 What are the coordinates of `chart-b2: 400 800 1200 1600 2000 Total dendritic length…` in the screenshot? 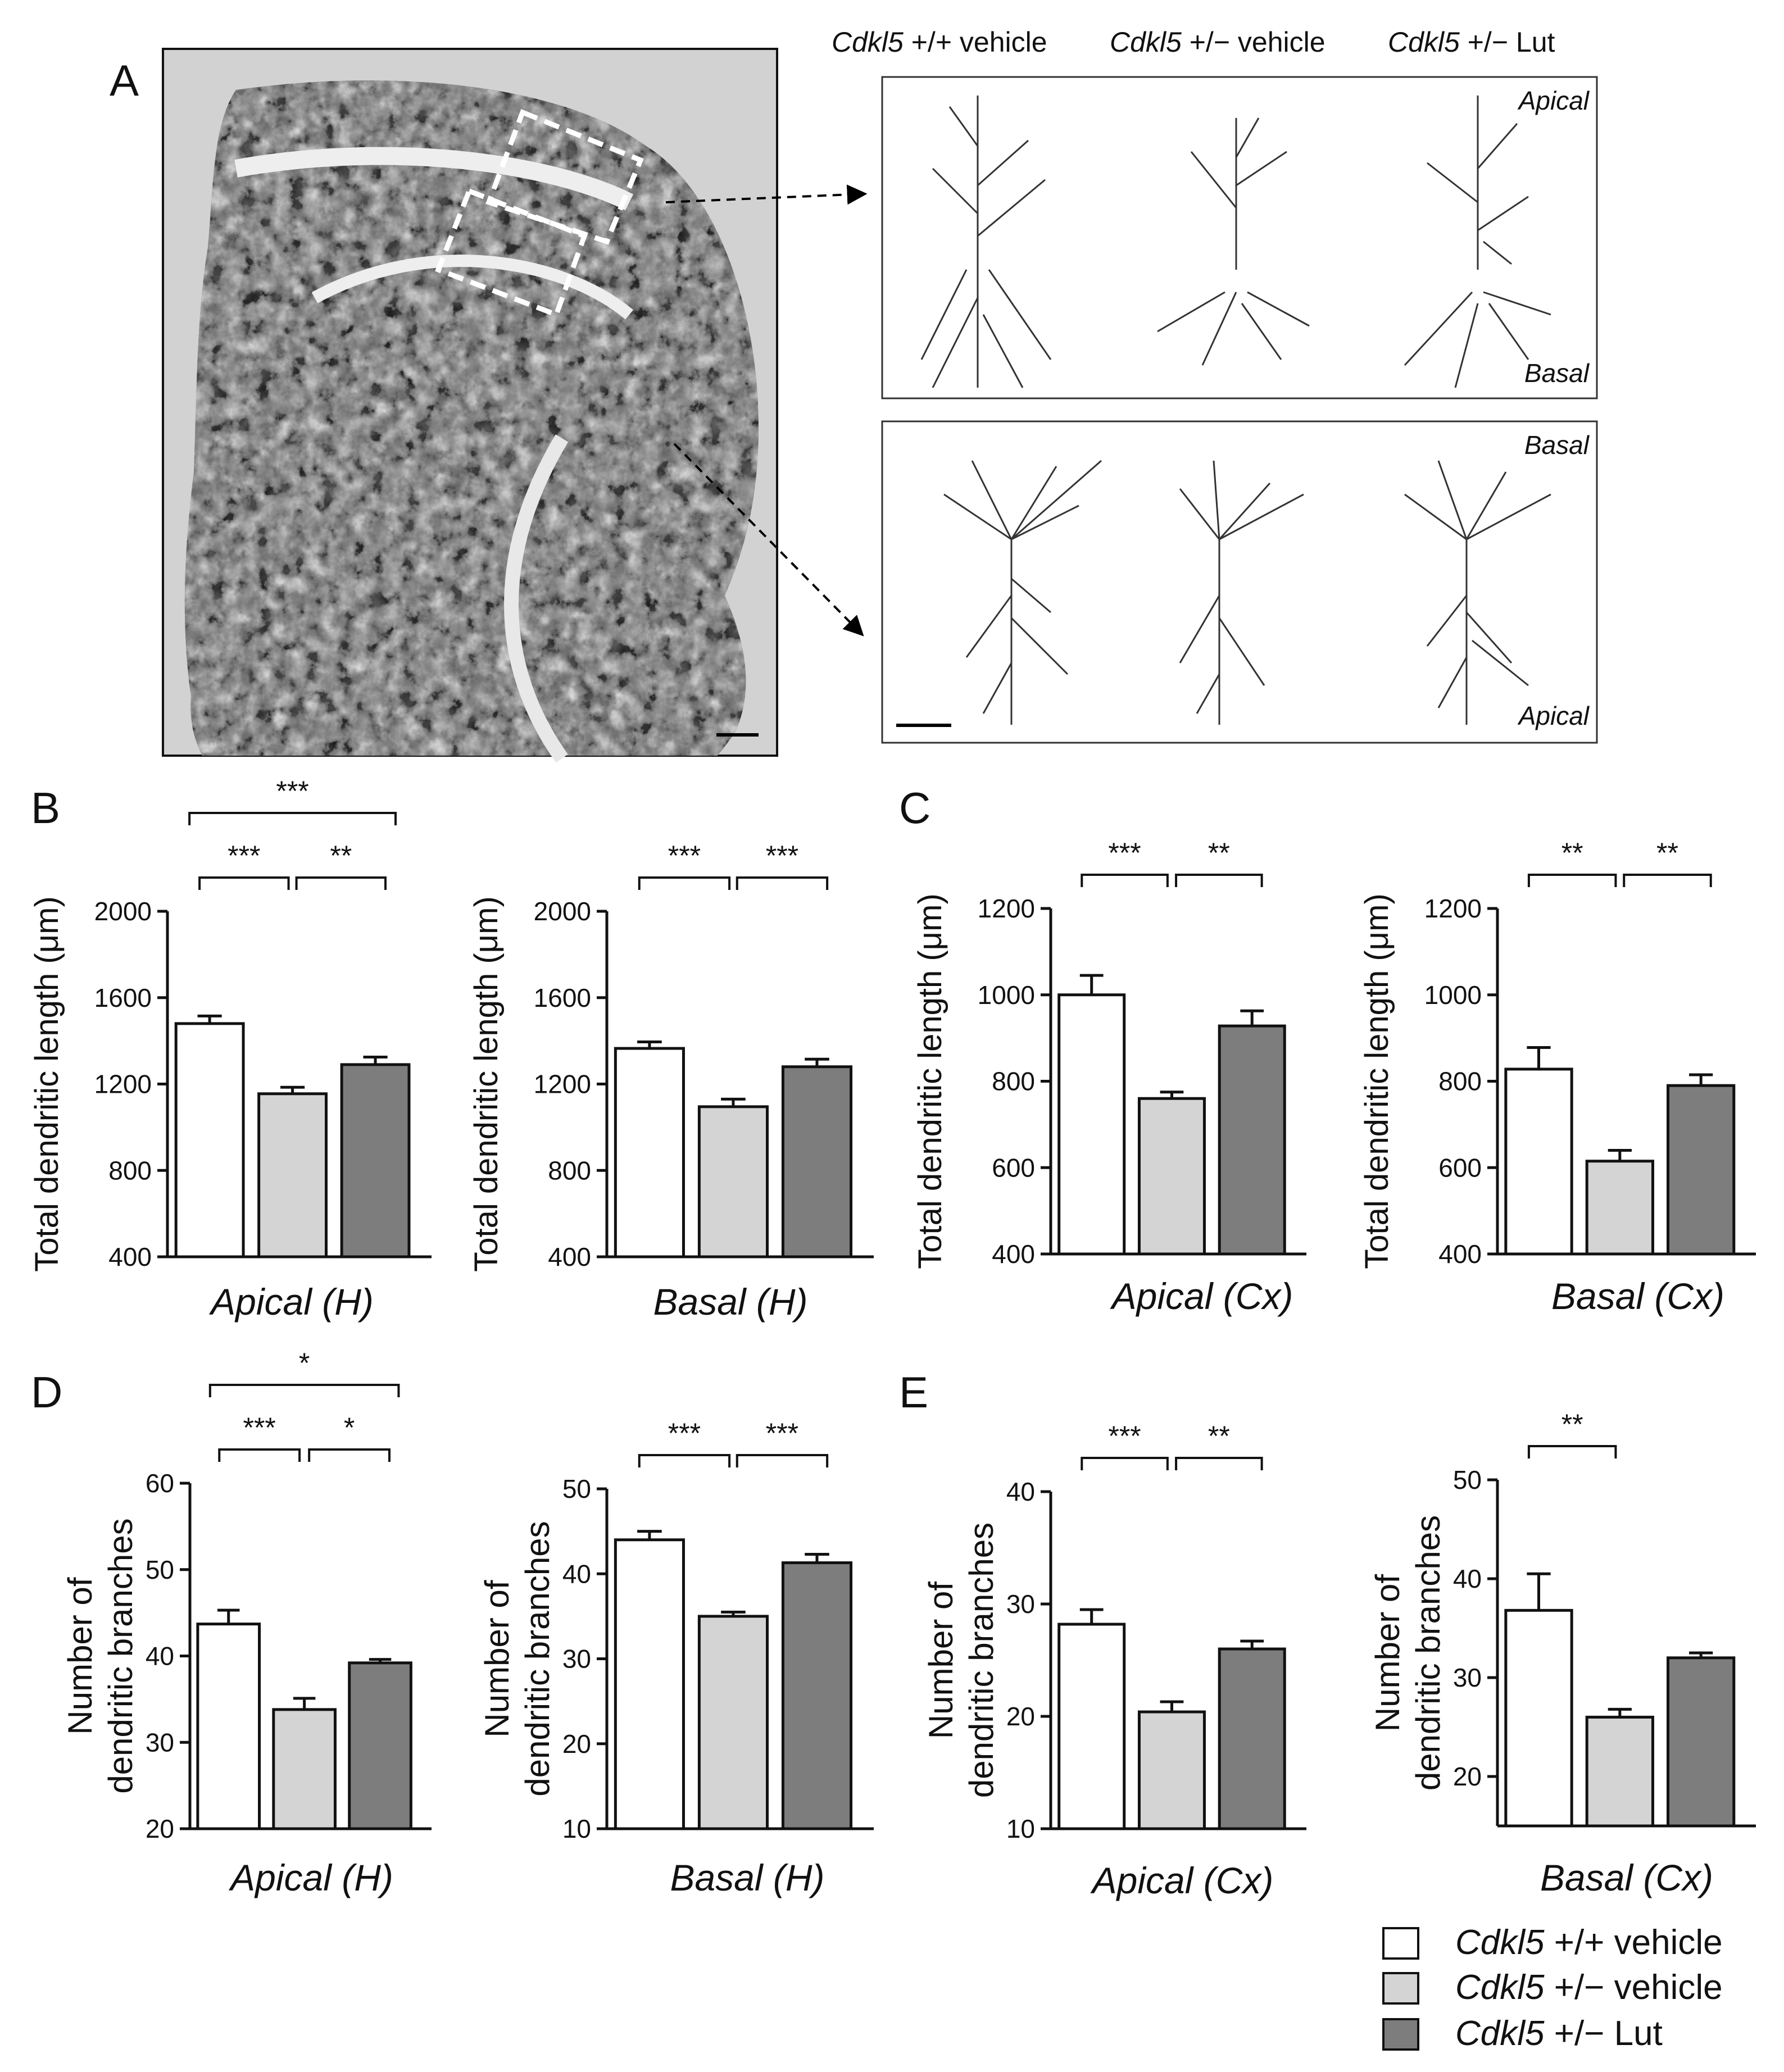 It's located at (671, 1081).